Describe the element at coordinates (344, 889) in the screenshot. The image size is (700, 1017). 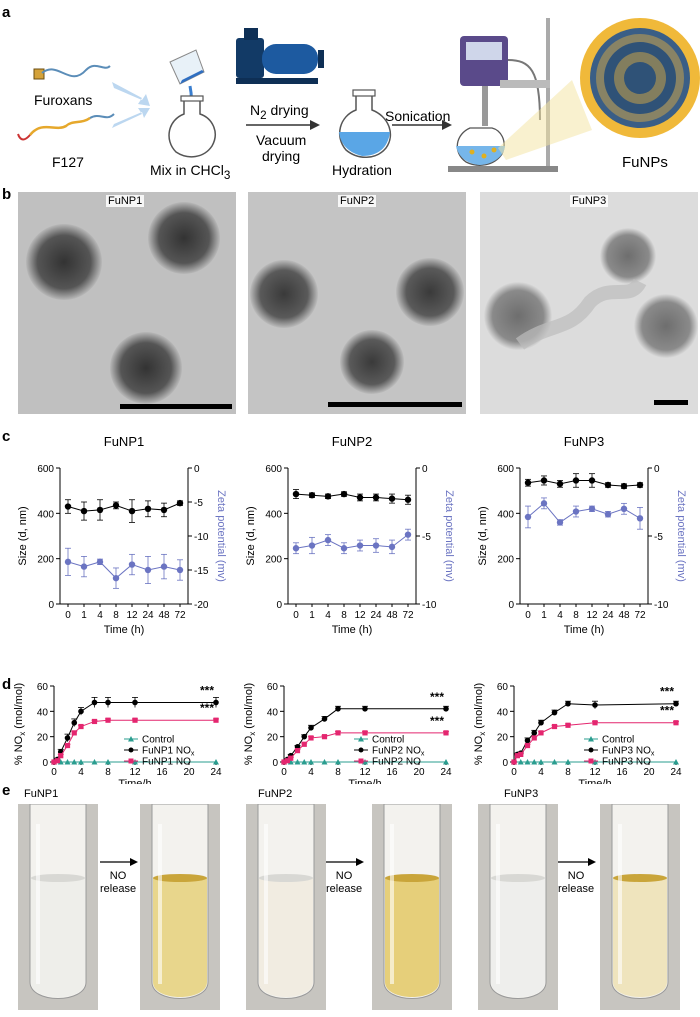
I see `arrow-note-2-line2: release` at that location.